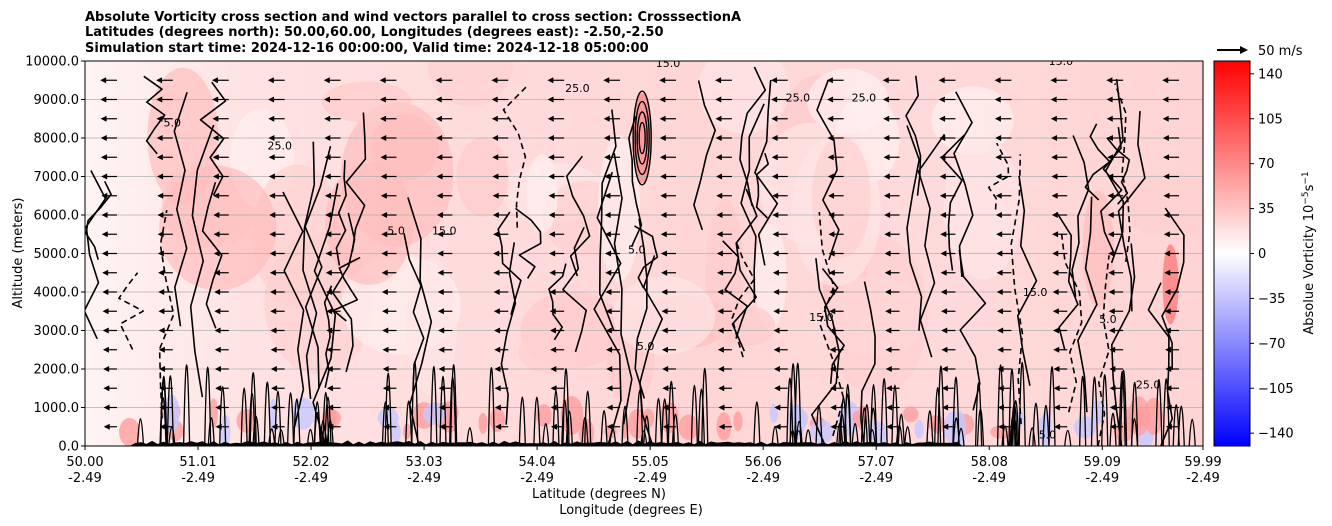 The width and height of the screenshot is (1332, 526). What do you see at coordinates (423, 462) in the screenshot?
I see `x-tick-label-lat: 53.03` at bounding box center [423, 462].